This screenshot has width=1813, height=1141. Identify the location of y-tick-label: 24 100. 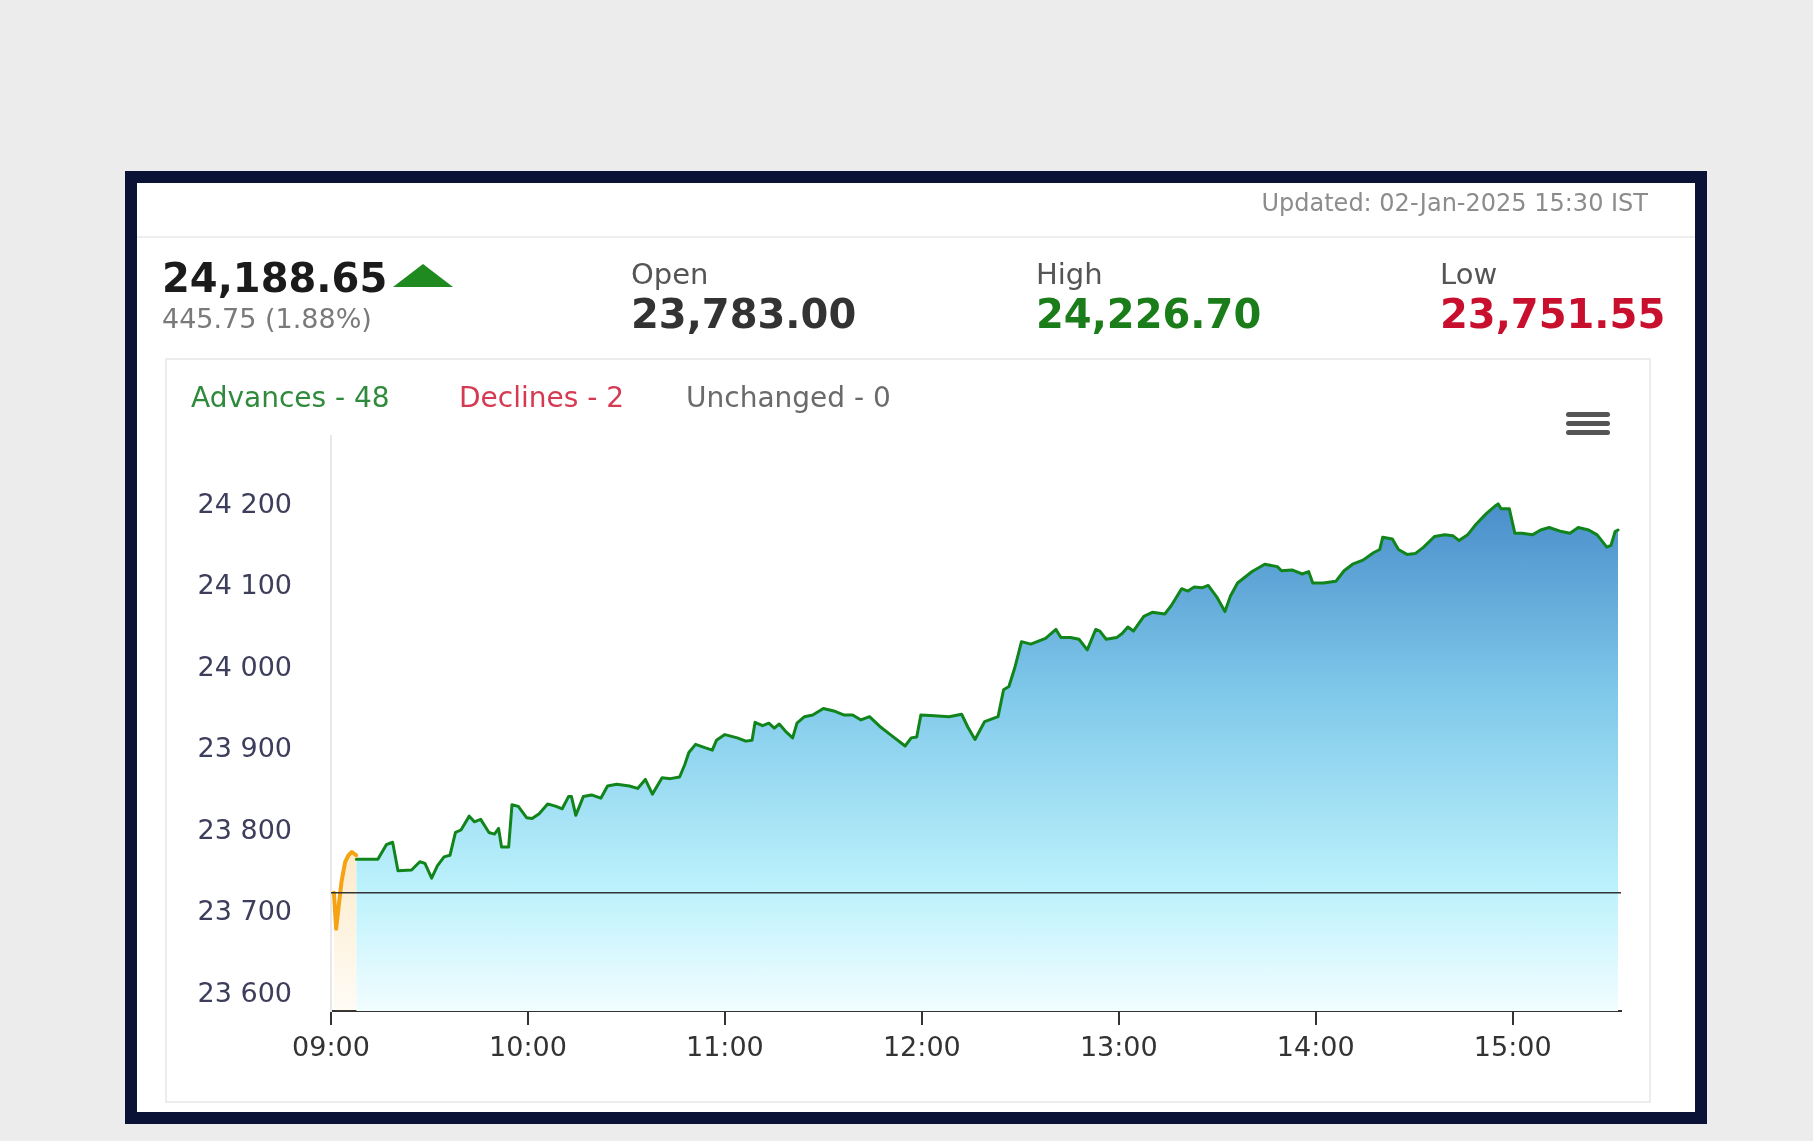
(244, 585).